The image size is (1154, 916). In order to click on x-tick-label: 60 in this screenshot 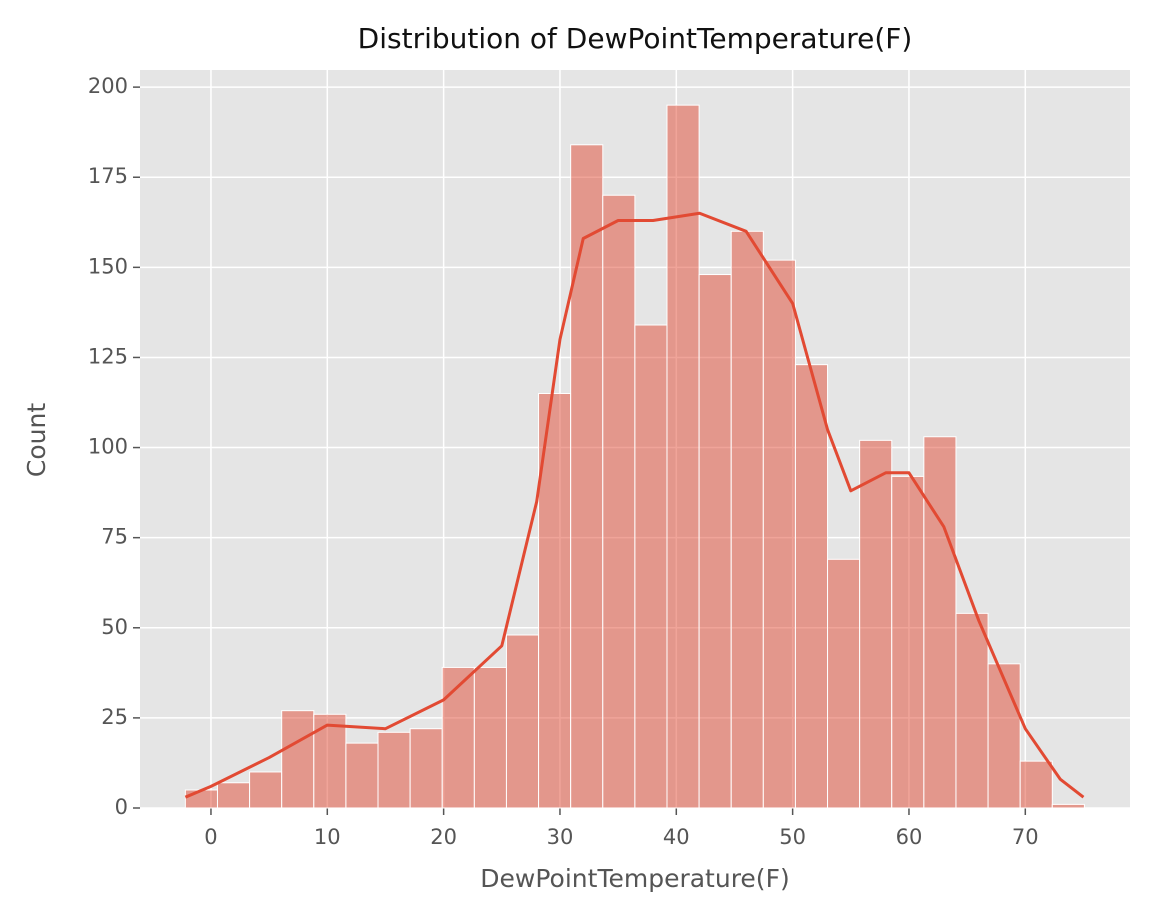, I will do `click(909, 837)`.